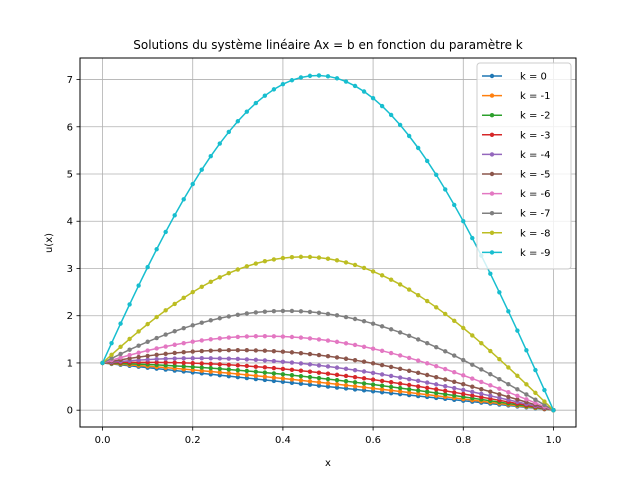 The width and height of the screenshot is (640, 480). Describe the element at coordinates (463, 440) in the screenshot. I see `x-tick-label: 0.8` at that location.